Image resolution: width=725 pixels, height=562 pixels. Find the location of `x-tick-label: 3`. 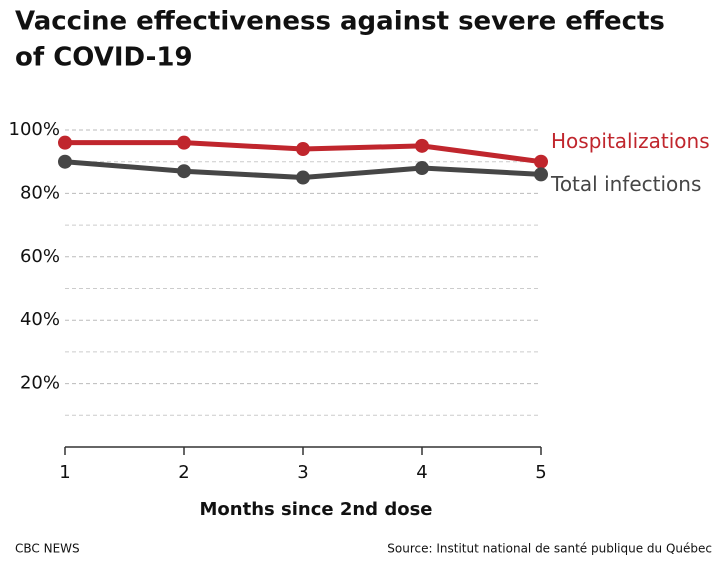

x-tick-label: 3 is located at coordinates (302, 472).